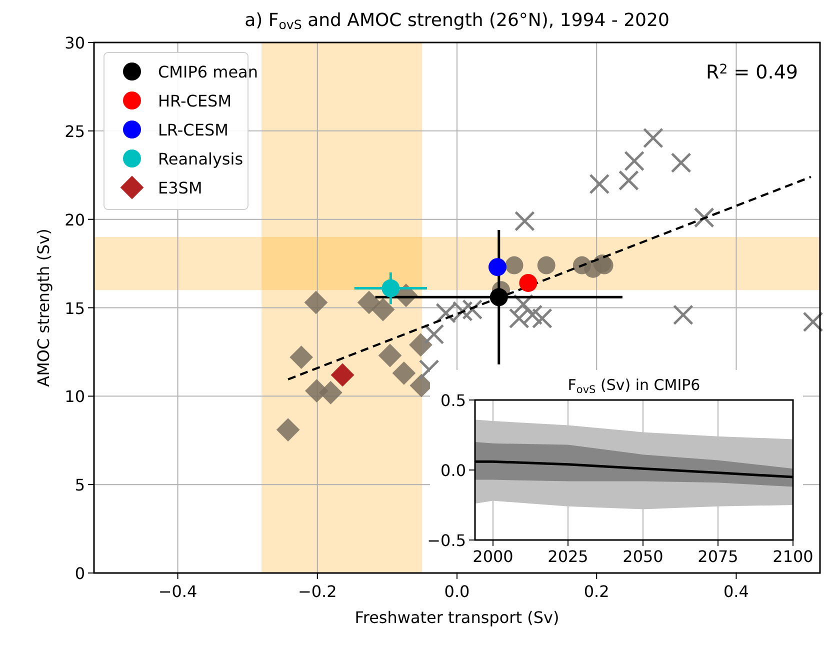 The image size is (833, 648). What do you see at coordinates (634, 386) in the screenshot?
I see `chart-title: F$_{ovS}$ (Sv) in CMIP6` at bounding box center [634, 386].